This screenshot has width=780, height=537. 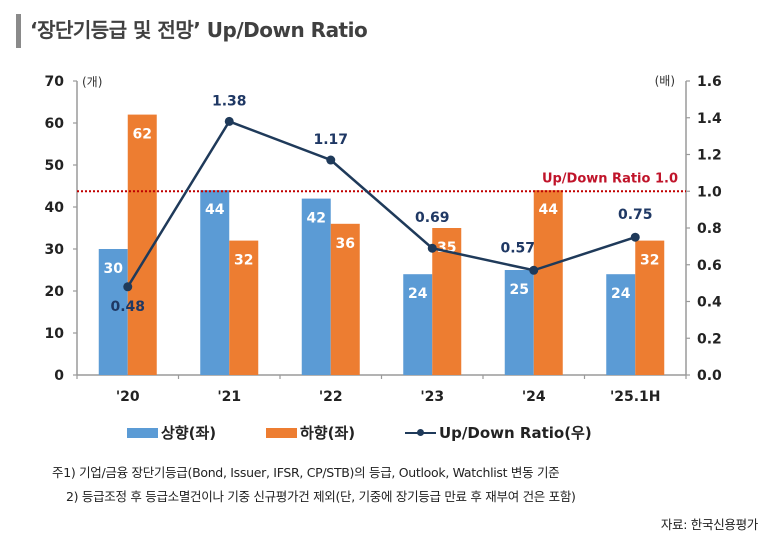 What do you see at coordinates (709, 376) in the screenshot?
I see `right-tick-label: 0.0` at bounding box center [709, 376].